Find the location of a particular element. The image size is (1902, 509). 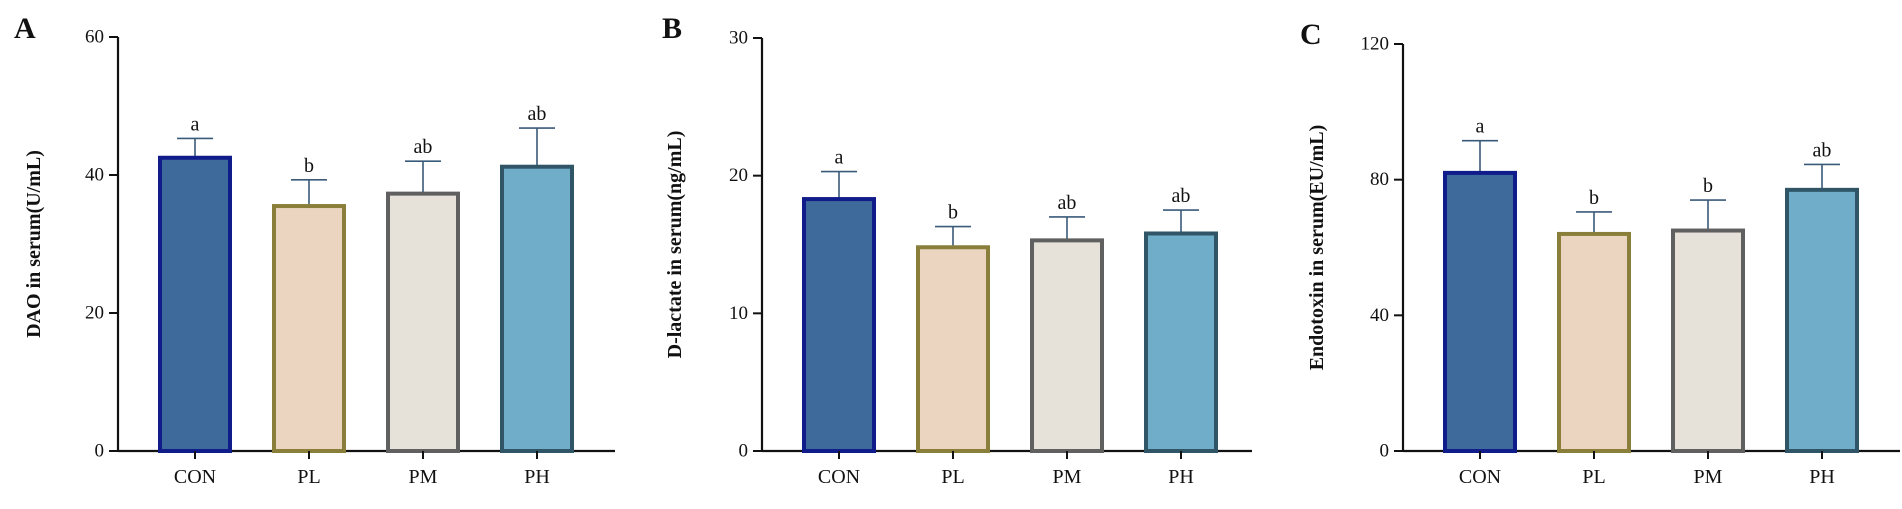

category-label-c-1: PL is located at coordinates (1593, 477).